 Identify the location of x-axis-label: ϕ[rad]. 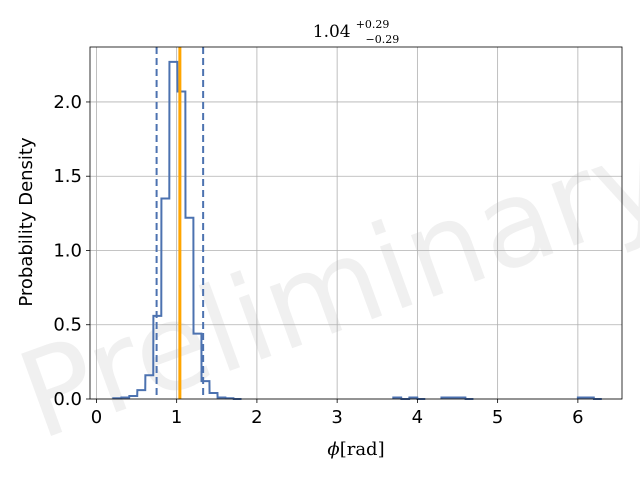
(355, 449).